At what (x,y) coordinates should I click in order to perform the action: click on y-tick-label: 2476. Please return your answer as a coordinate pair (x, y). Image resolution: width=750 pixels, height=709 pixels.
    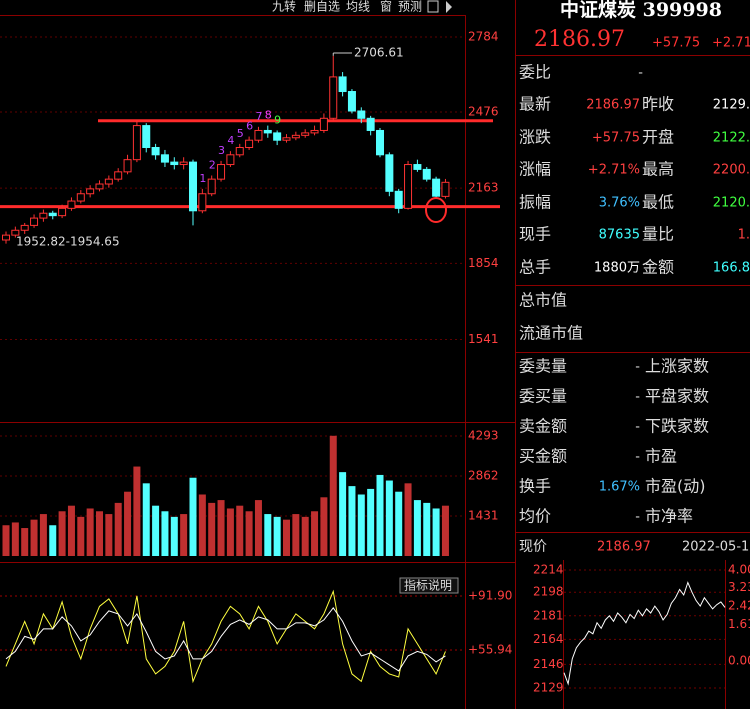
    Looking at the image, I should click on (483, 111).